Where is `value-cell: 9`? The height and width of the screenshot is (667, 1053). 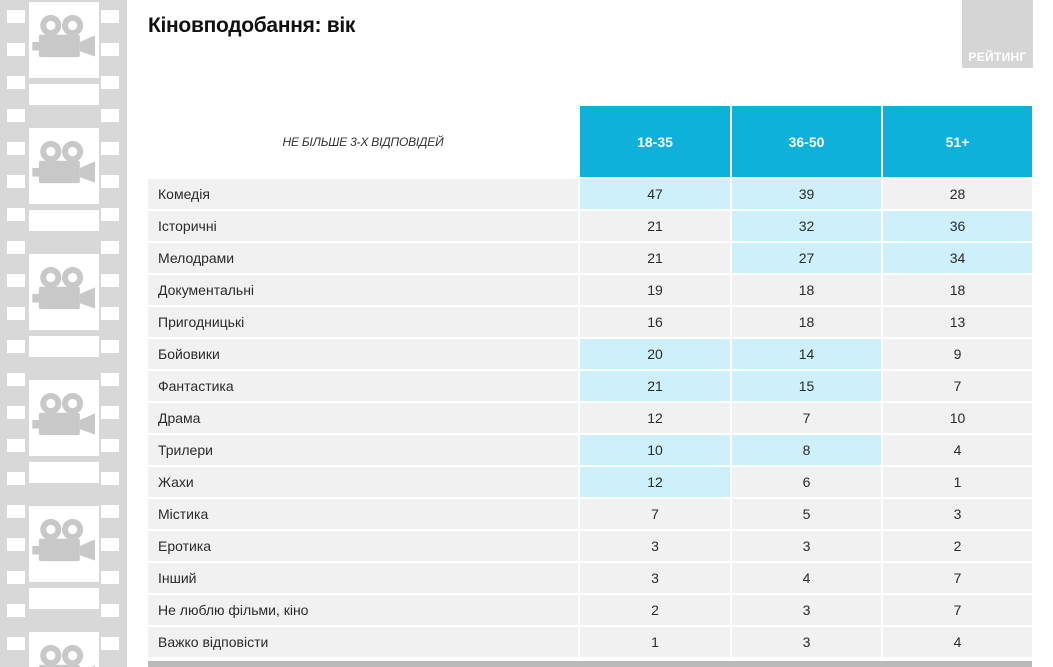 value-cell: 9 is located at coordinates (957, 354).